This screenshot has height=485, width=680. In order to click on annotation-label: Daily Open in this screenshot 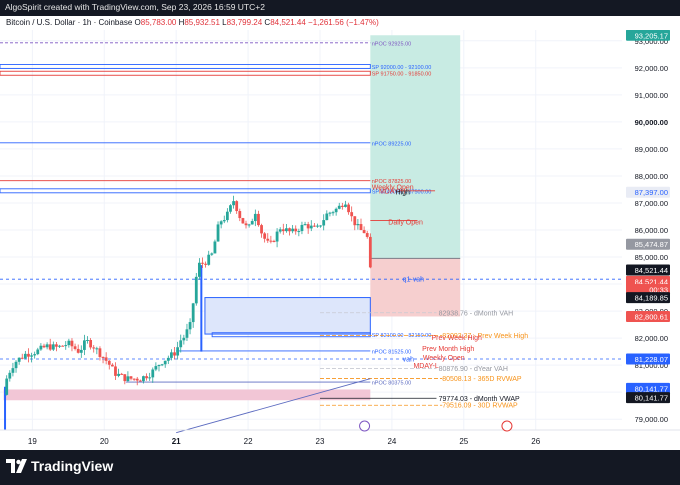, I will do `click(405, 222)`.